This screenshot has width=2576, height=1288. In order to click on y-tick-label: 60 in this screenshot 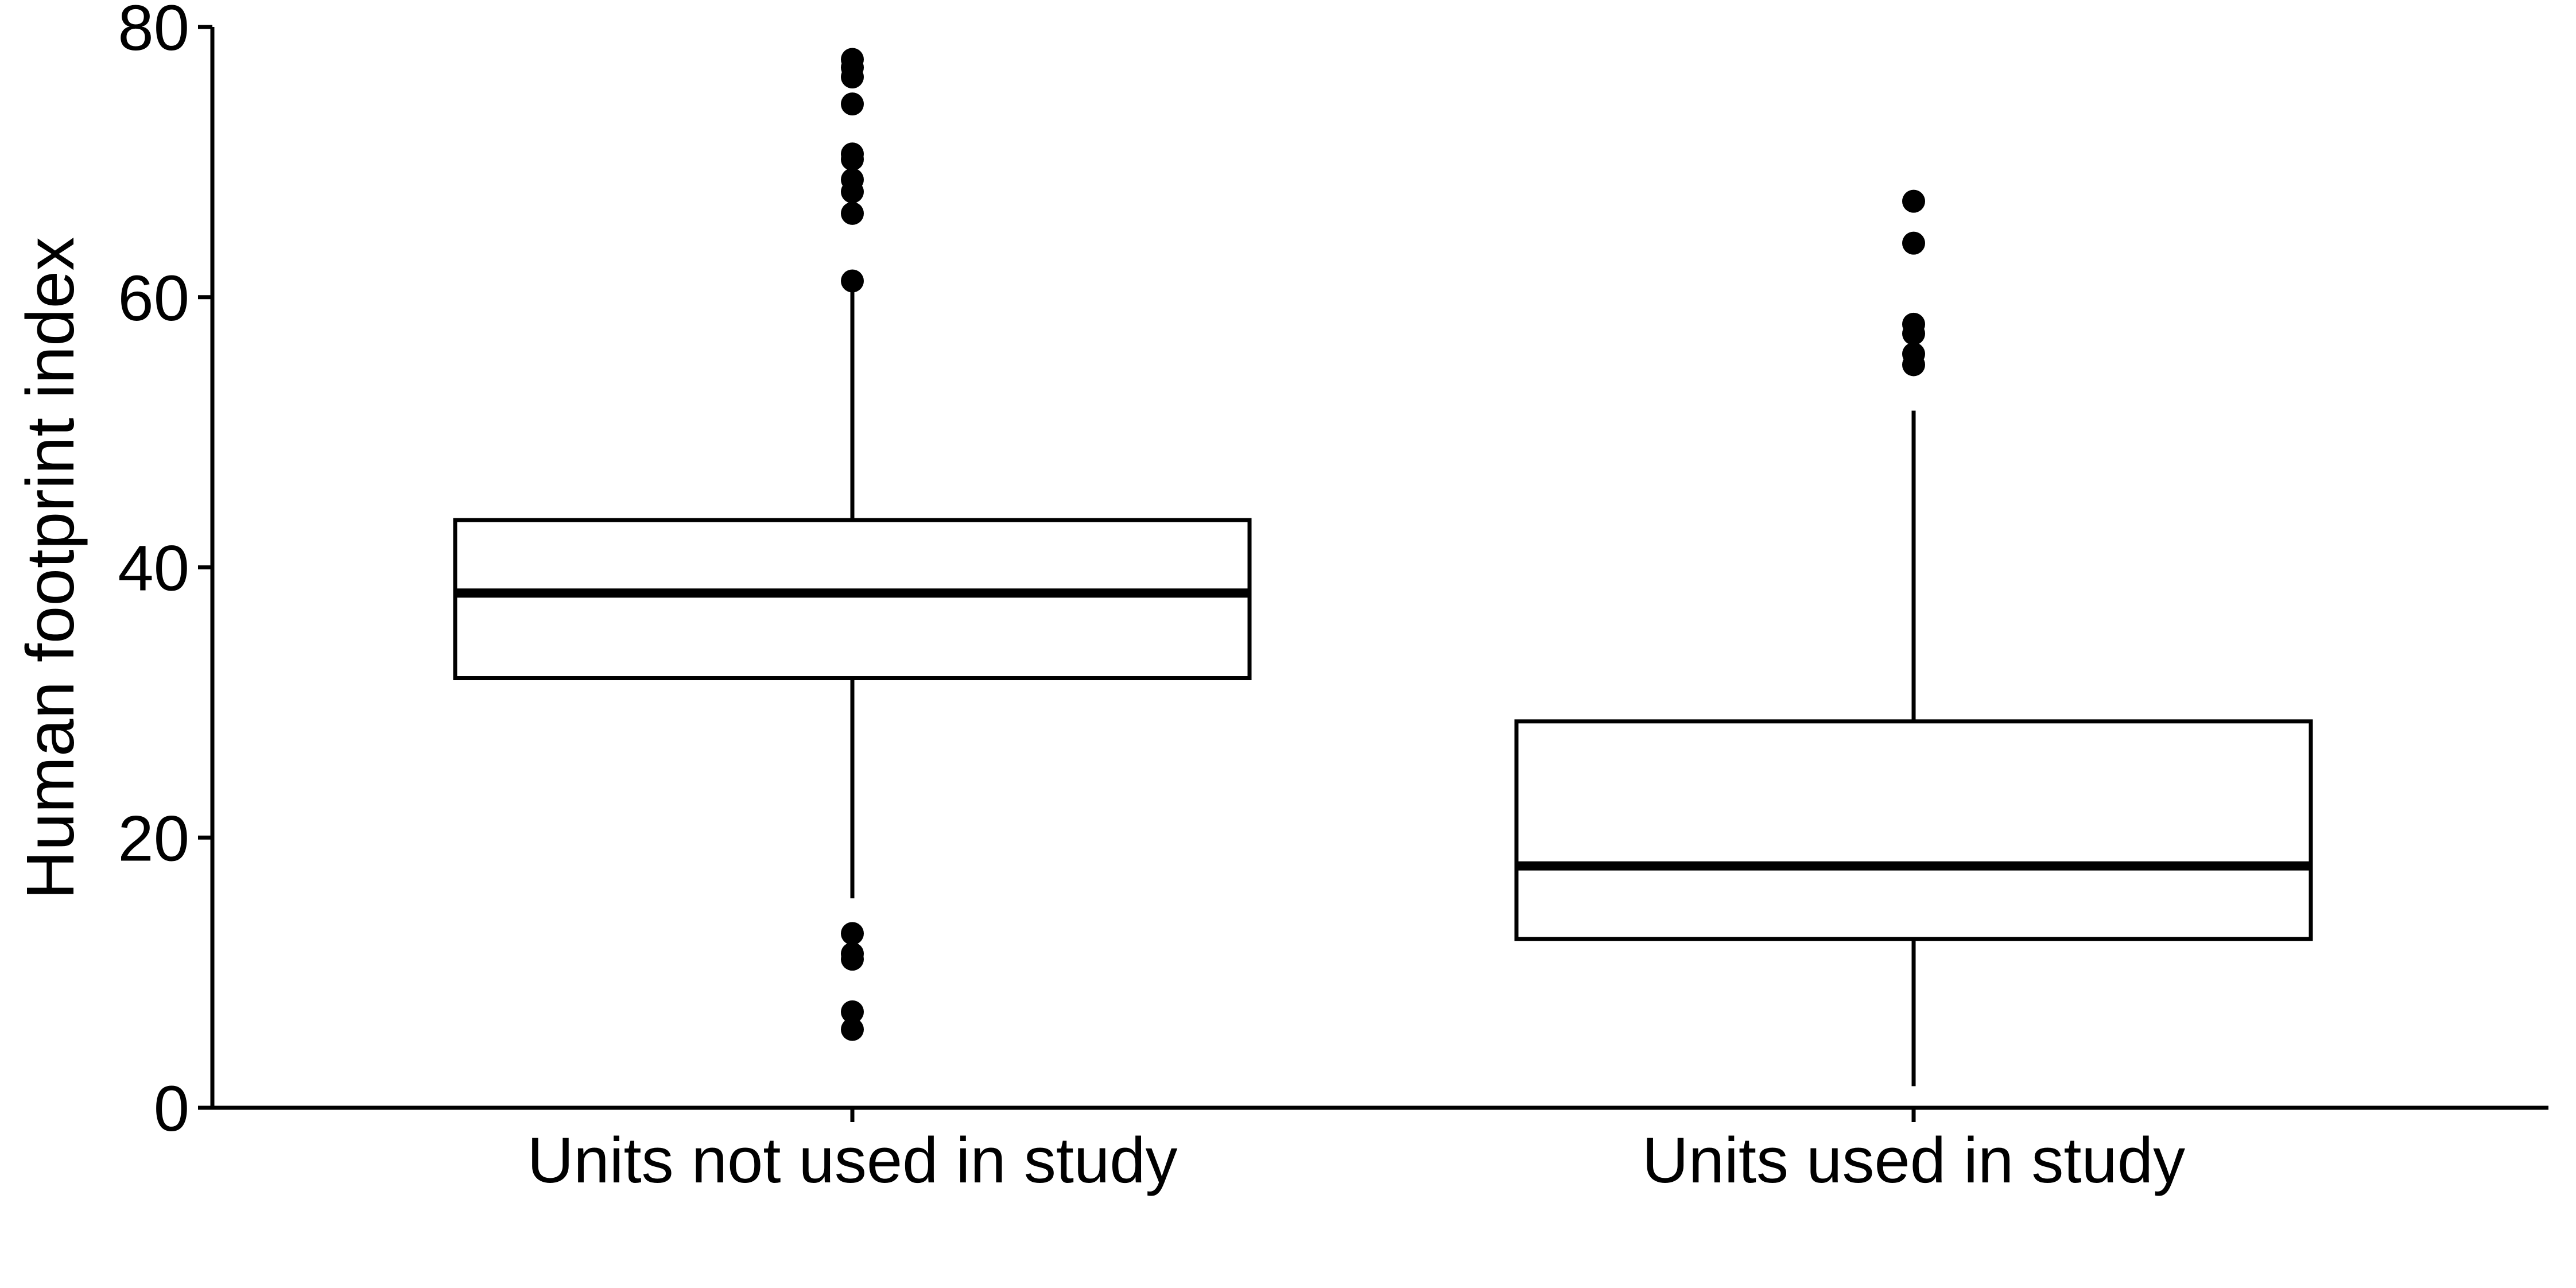, I will do `click(153, 298)`.